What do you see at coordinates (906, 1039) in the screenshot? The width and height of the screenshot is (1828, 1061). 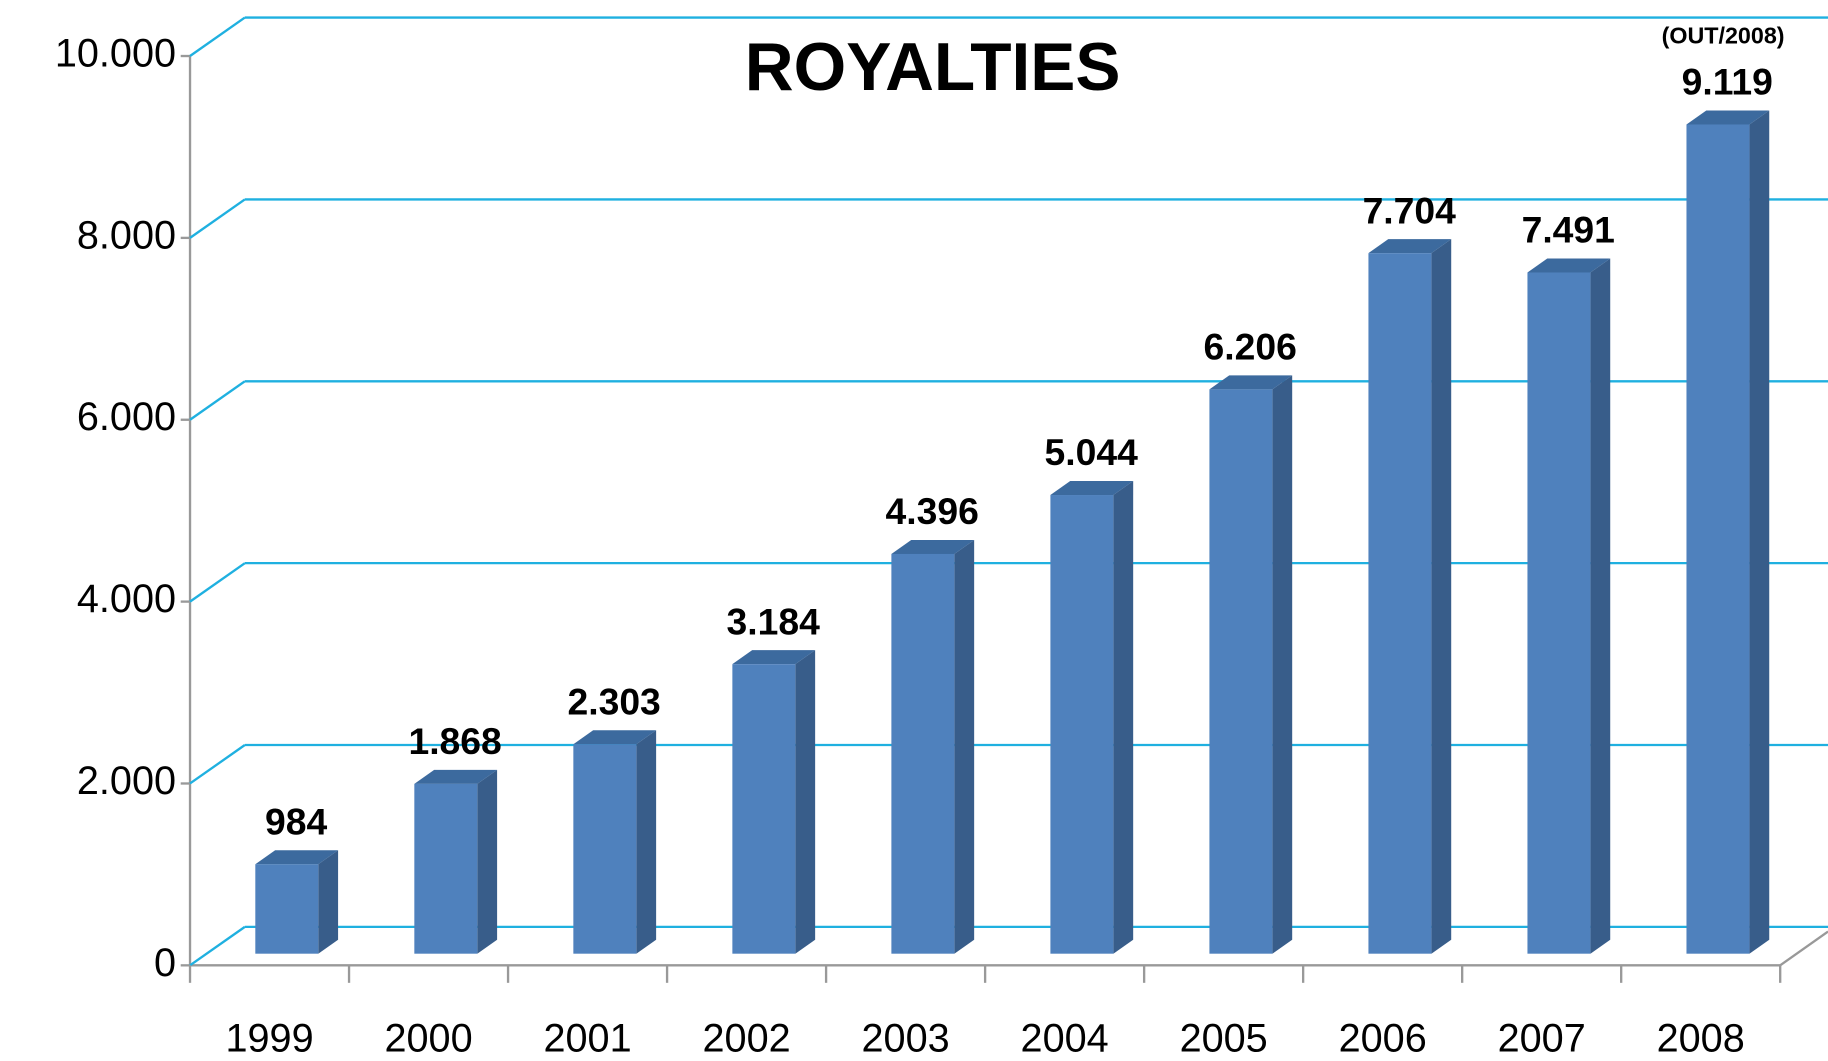 I see `x-tick-label: 2003` at bounding box center [906, 1039].